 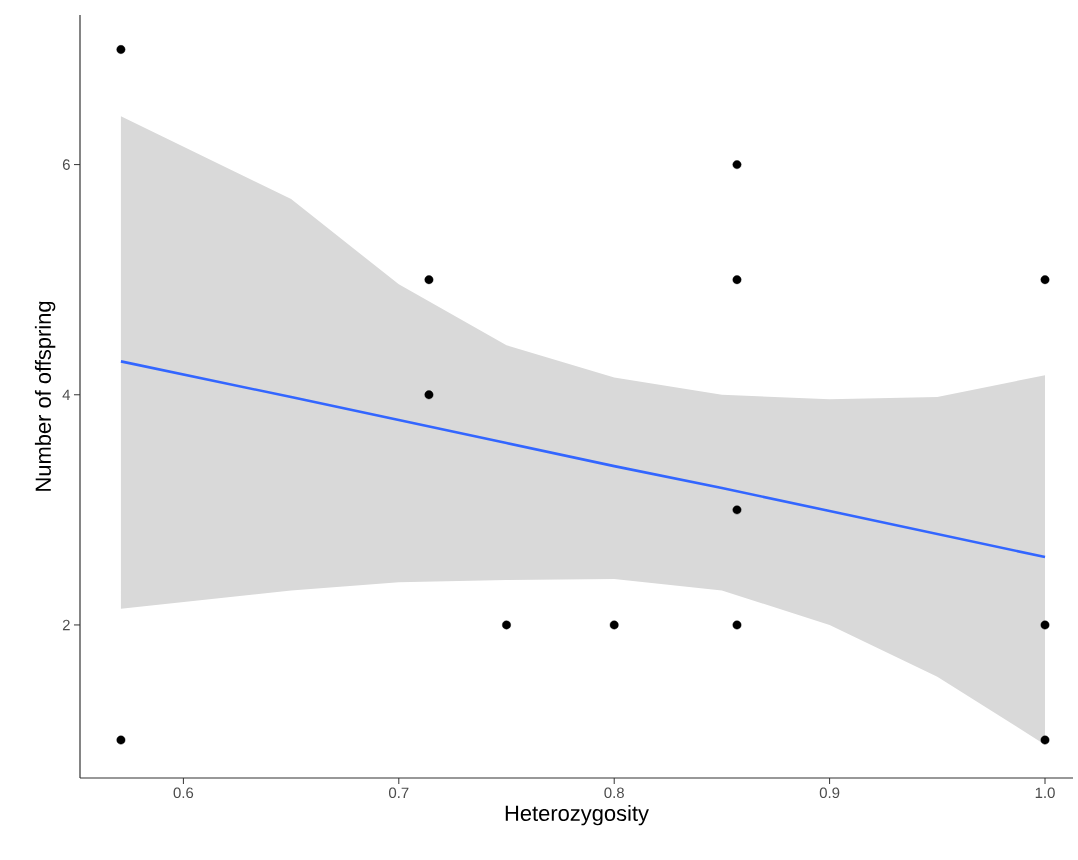 I want to click on x-tick-label: 0.6, so click(x=183, y=793).